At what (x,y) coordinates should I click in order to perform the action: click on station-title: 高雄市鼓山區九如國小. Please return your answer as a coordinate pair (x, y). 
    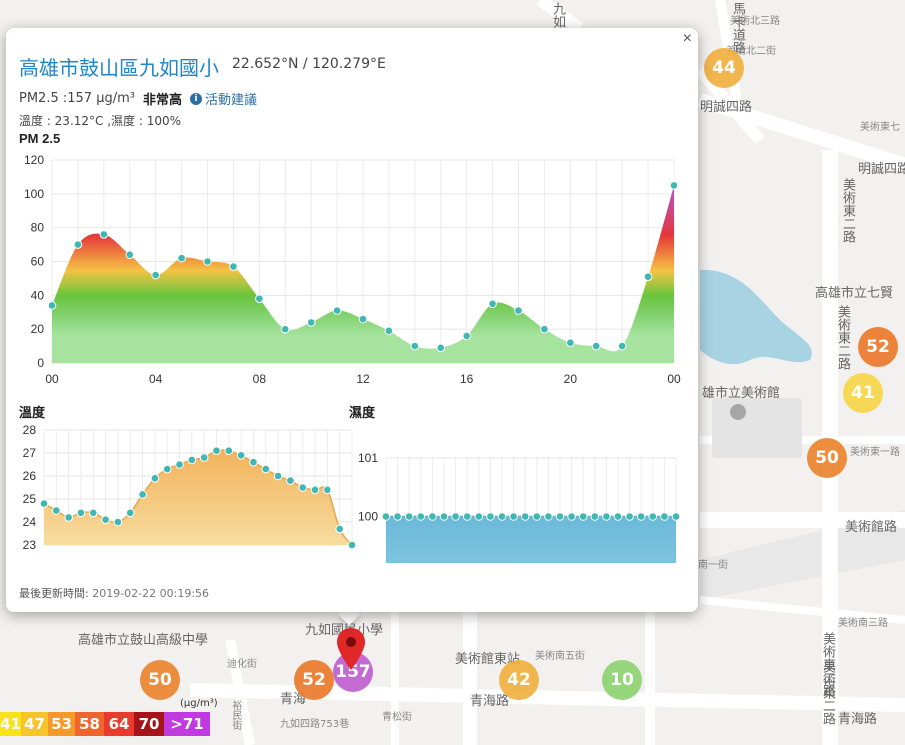
    Looking at the image, I should click on (119, 68).